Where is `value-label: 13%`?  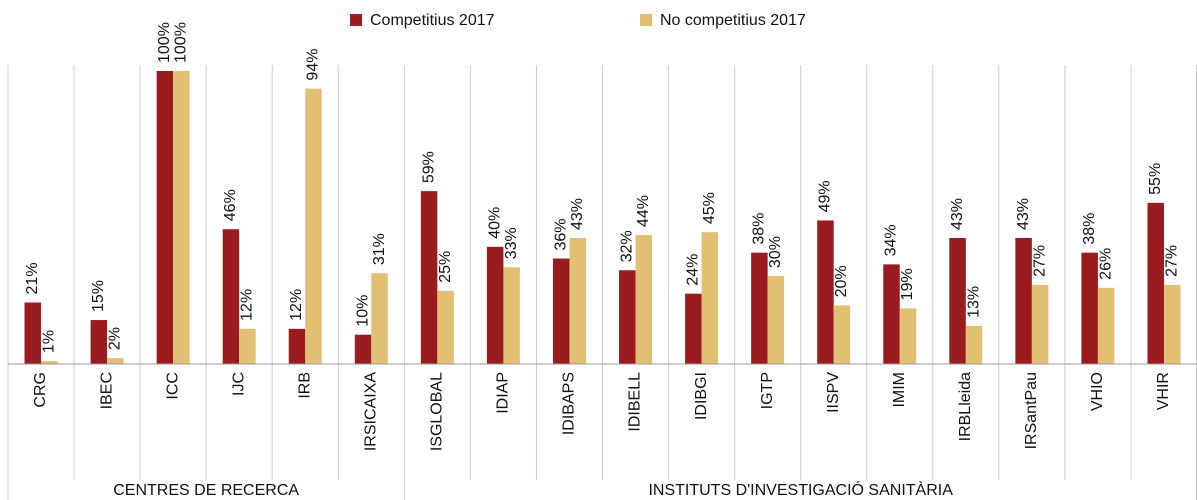
value-label: 13% is located at coordinates (973, 302).